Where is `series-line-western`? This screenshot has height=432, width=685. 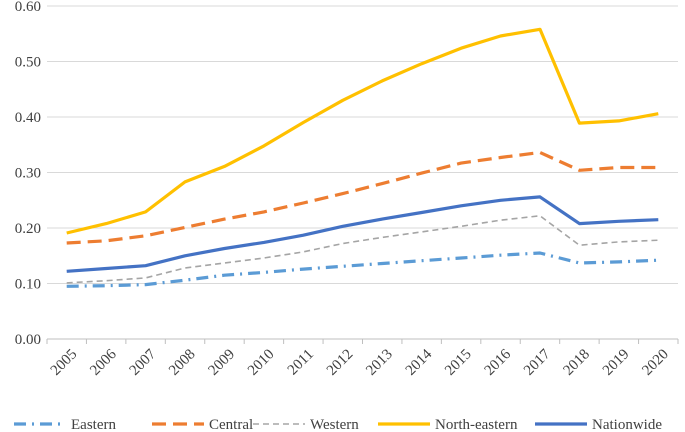
series-line-western is located at coordinates (362, 249).